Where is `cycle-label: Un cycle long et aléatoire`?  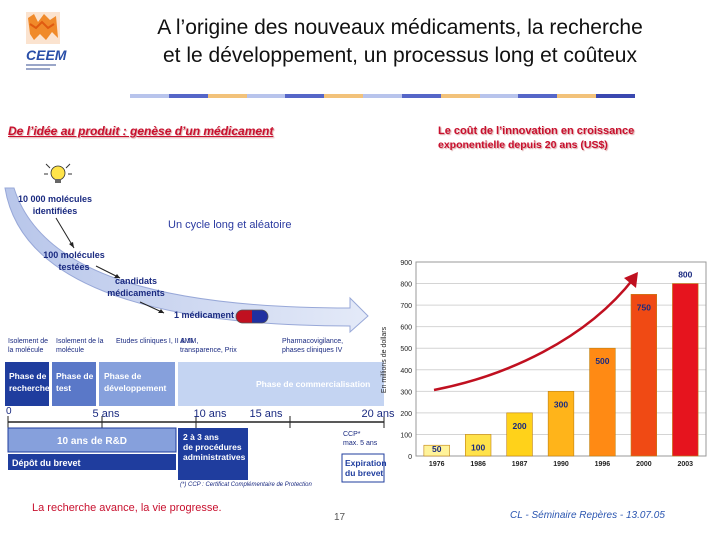
cycle-label: Un cycle long et aléatoire is located at coordinates (230, 225).